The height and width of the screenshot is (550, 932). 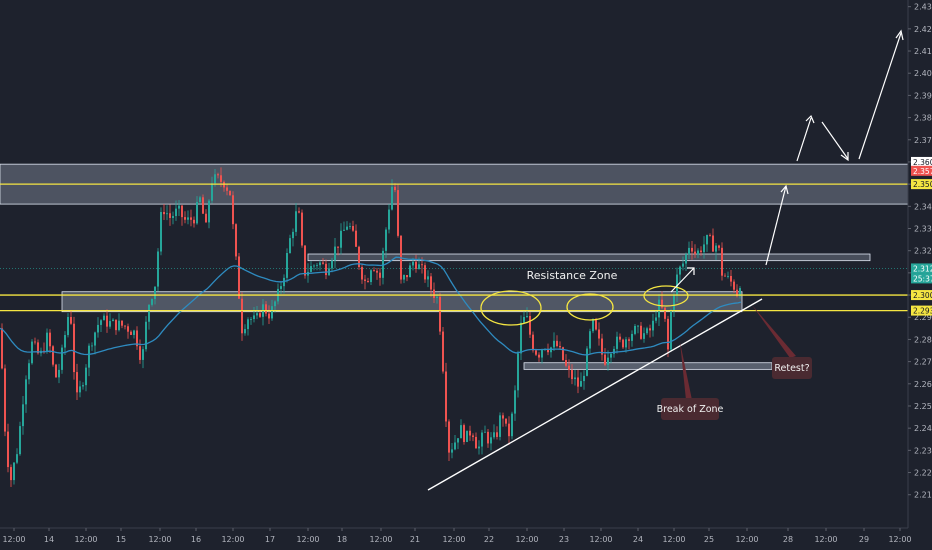 I want to click on price-tick-label: 2.220, so click(x=923, y=473).